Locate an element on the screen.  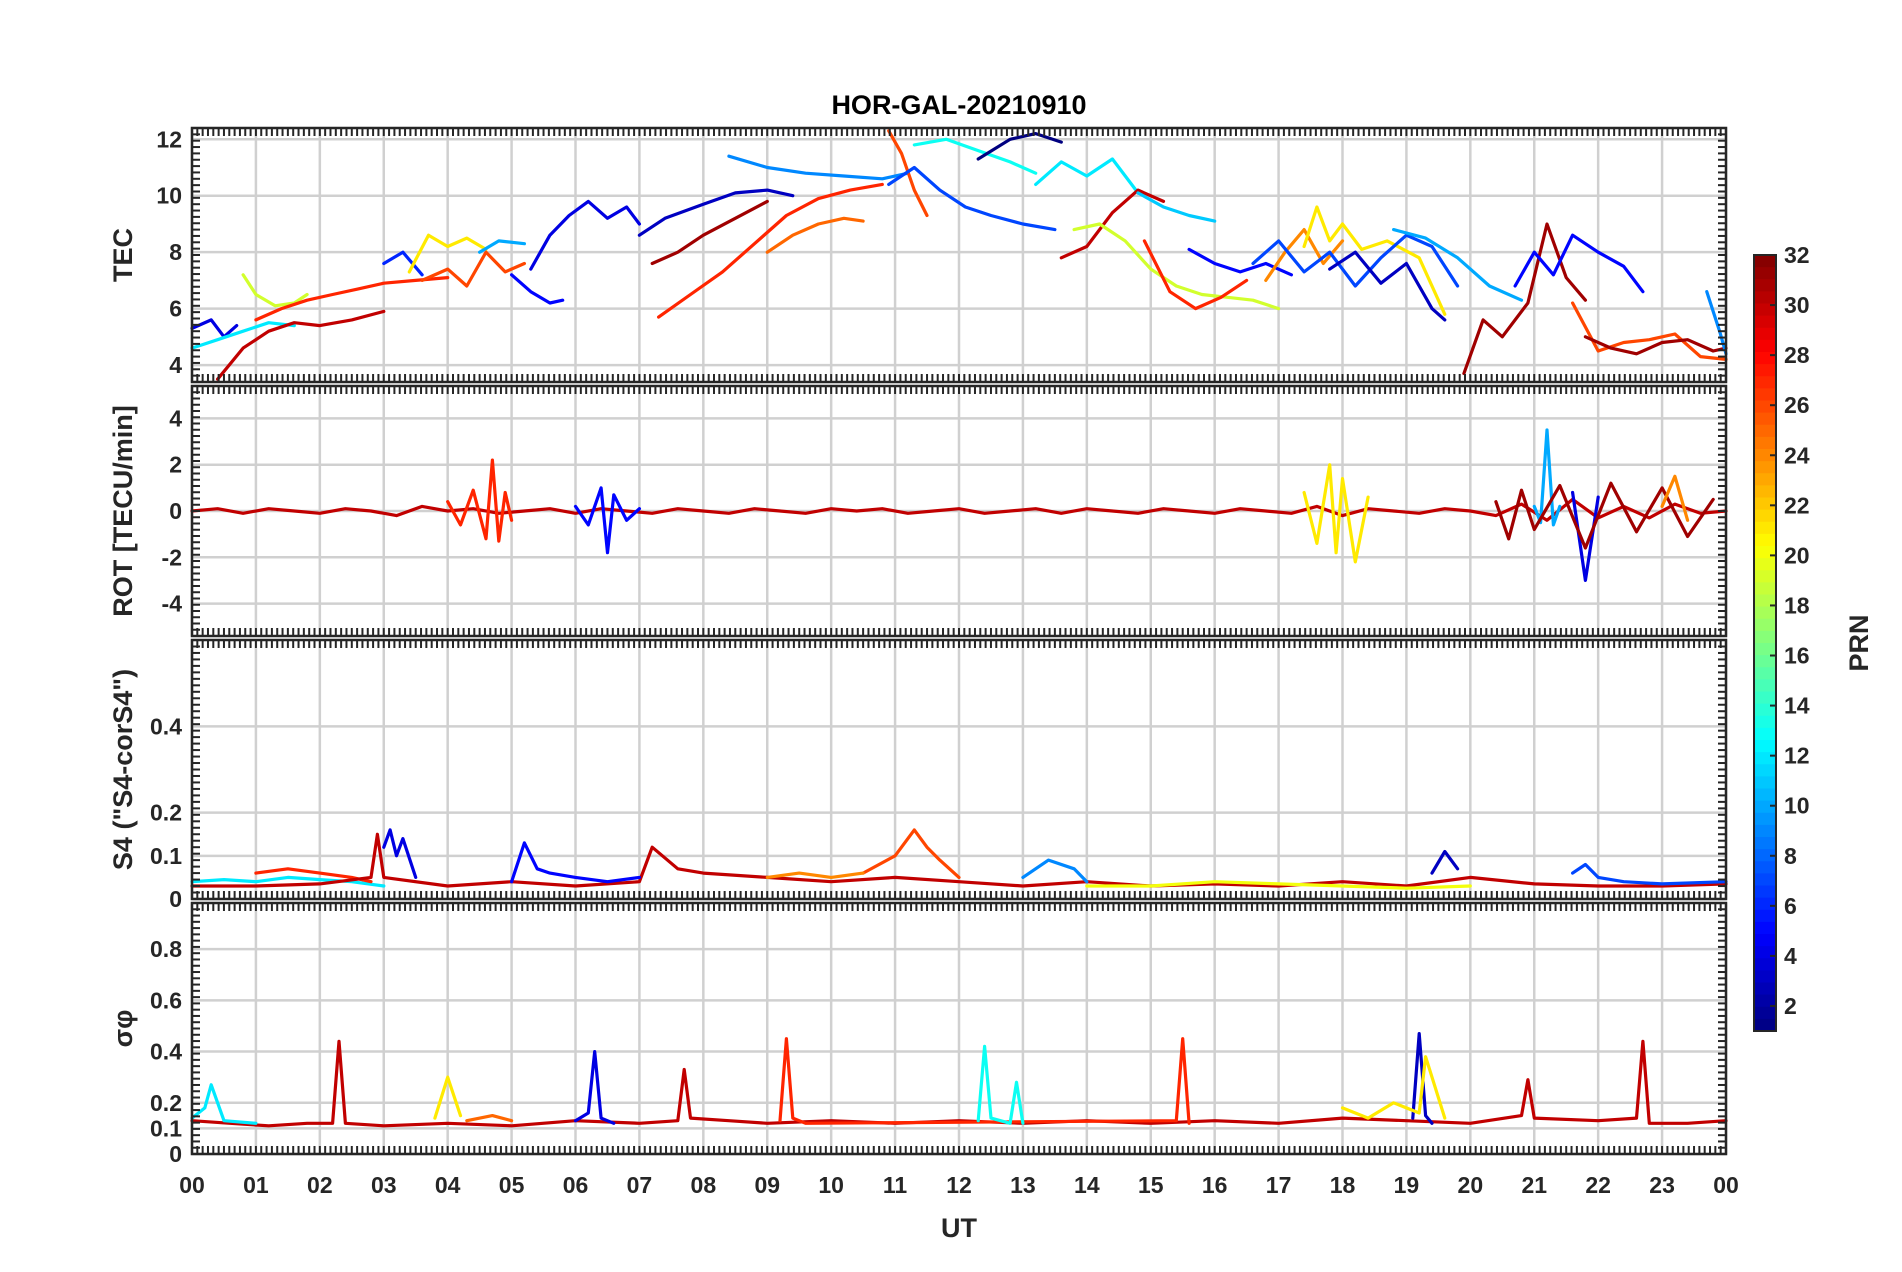
x-tick-label: 06 is located at coordinates (576, 1185).